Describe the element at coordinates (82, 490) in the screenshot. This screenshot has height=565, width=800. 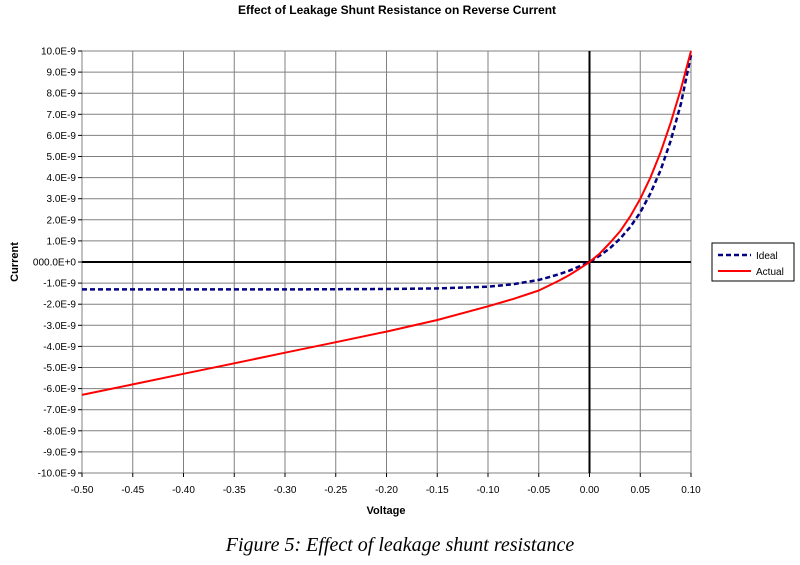
I see `x-tick-label: -0.50` at that location.